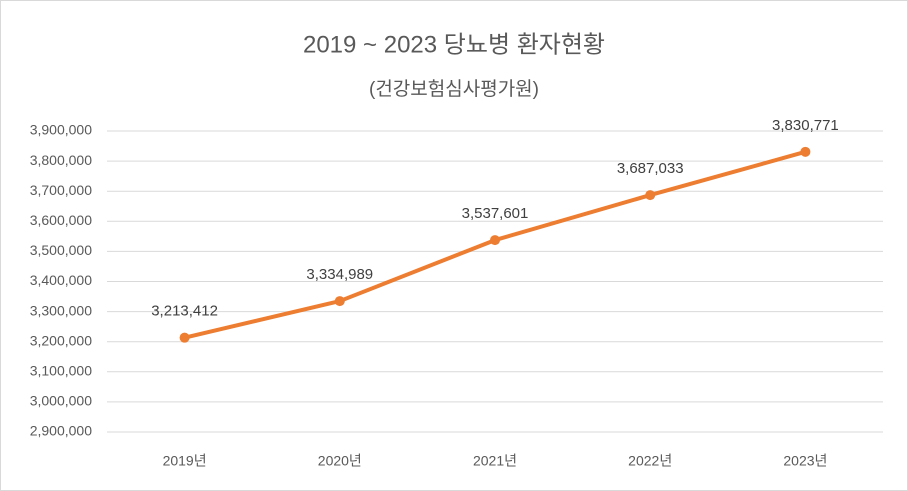  I want to click on x-tick-label: 2020년, so click(340, 461).